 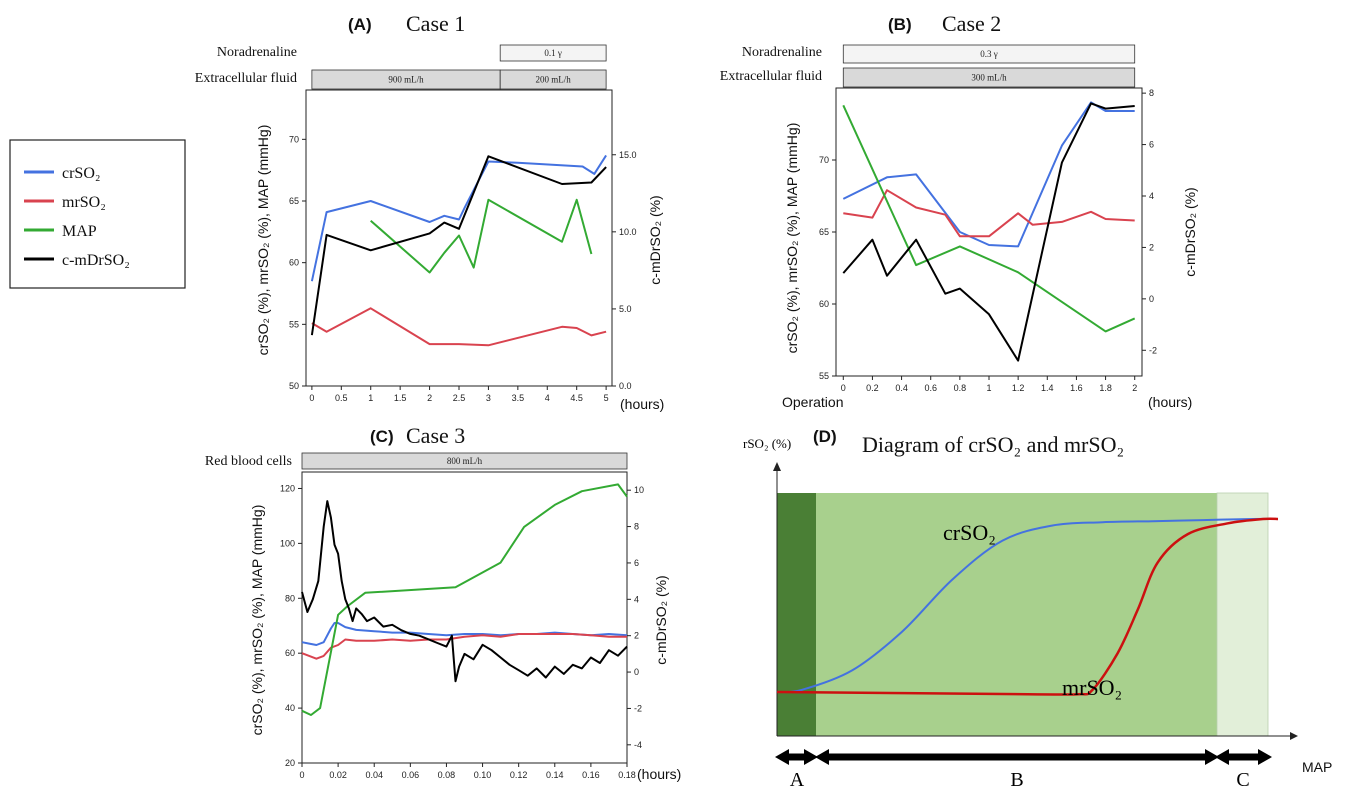 I want to click on panel-c-y-right-tick-label: 0, so click(x=636, y=672).